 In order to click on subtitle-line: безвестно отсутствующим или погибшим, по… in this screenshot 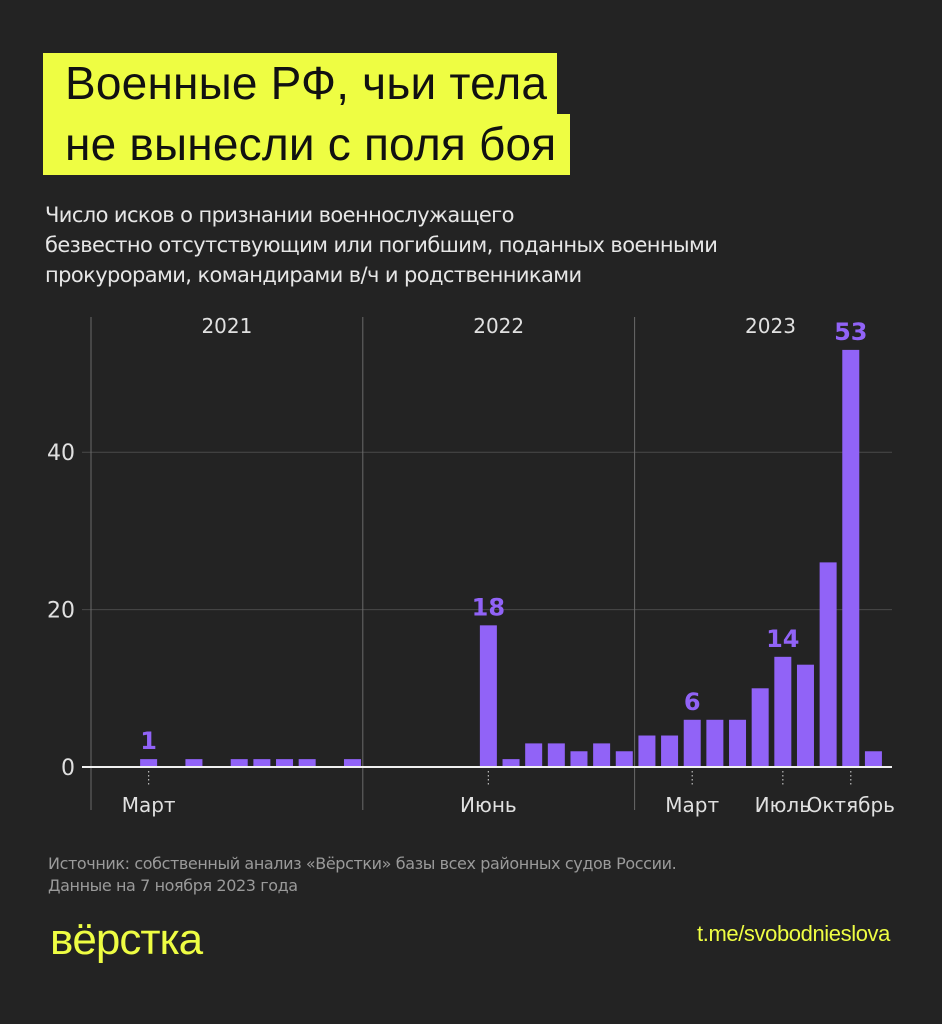, I will do `click(381, 245)`.